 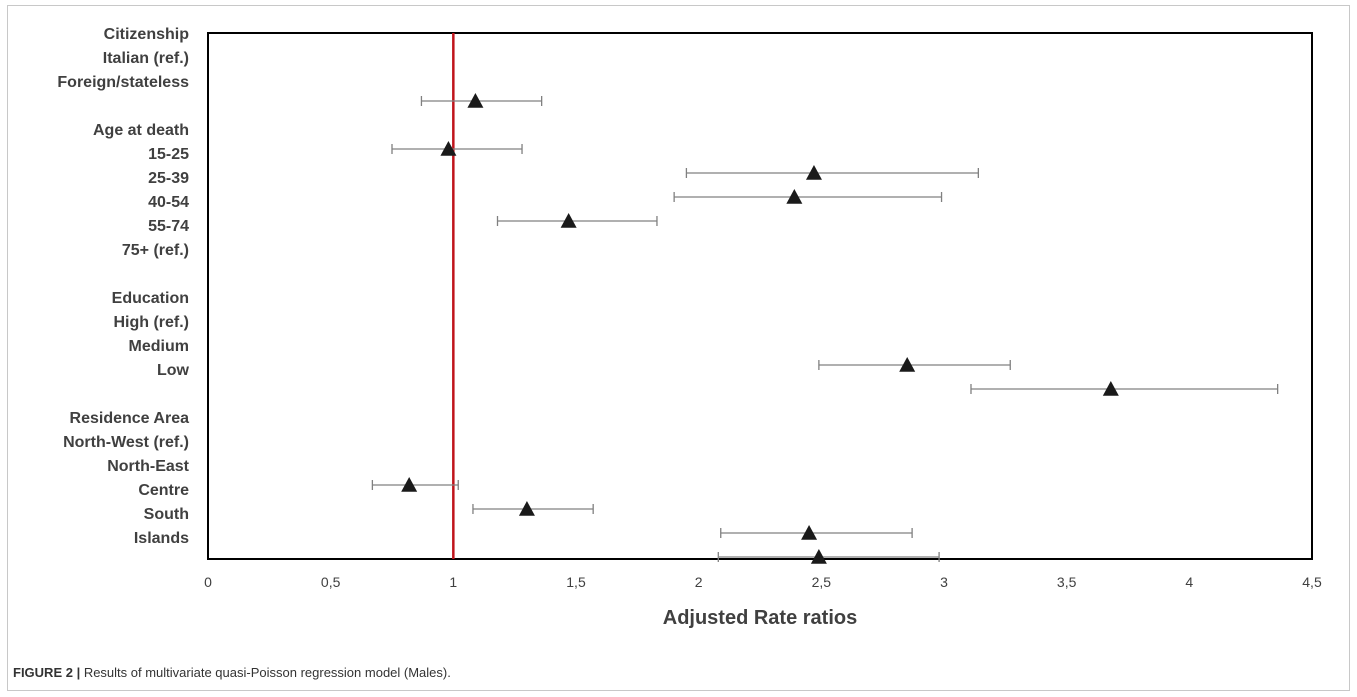 I want to click on row-label: 55-74, so click(x=168, y=226).